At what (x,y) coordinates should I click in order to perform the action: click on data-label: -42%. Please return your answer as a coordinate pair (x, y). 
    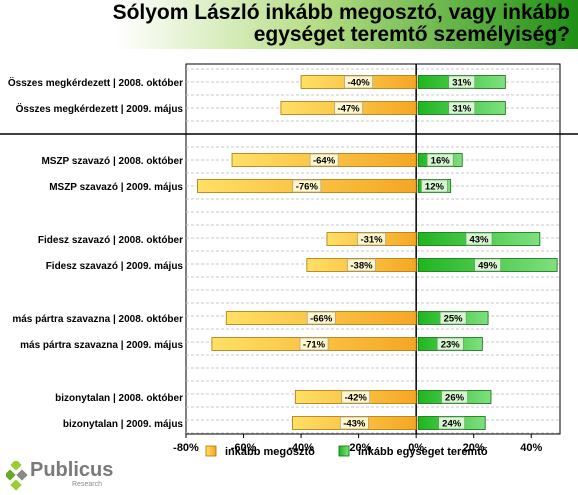
    Looking at the image, I should click on (356, 398).